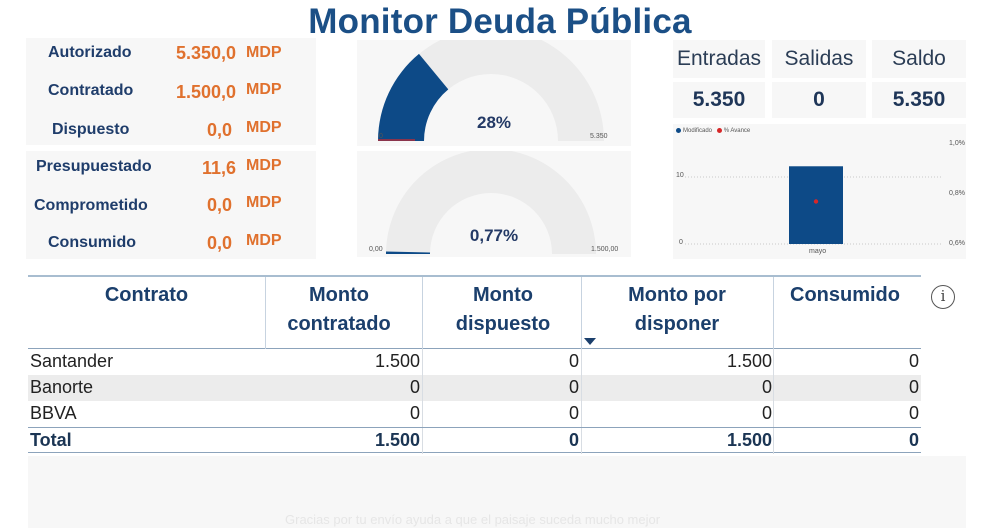  Describe the element at coordinates (957, 193) in the screenshot. I see `y2-tick-2: 0,8%` at that location.